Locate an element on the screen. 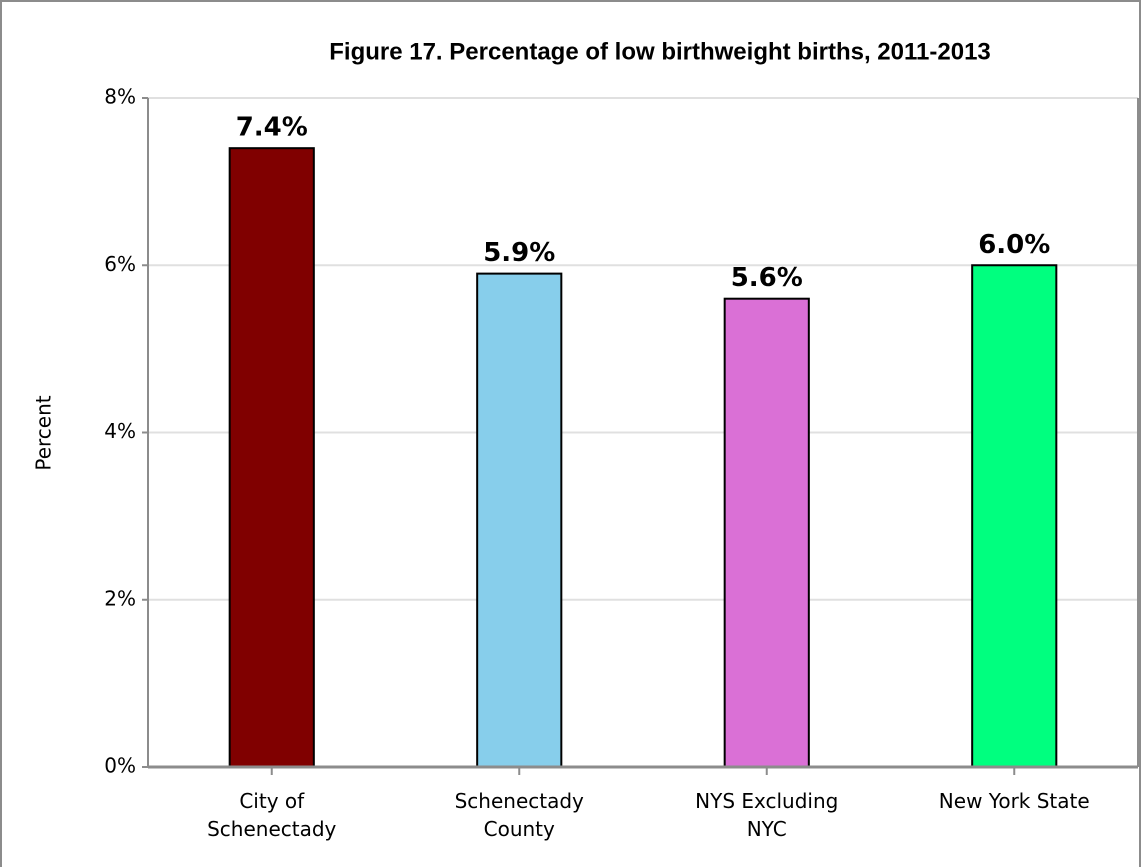  value-label: 5.9% is located at coordinates (519, 253).